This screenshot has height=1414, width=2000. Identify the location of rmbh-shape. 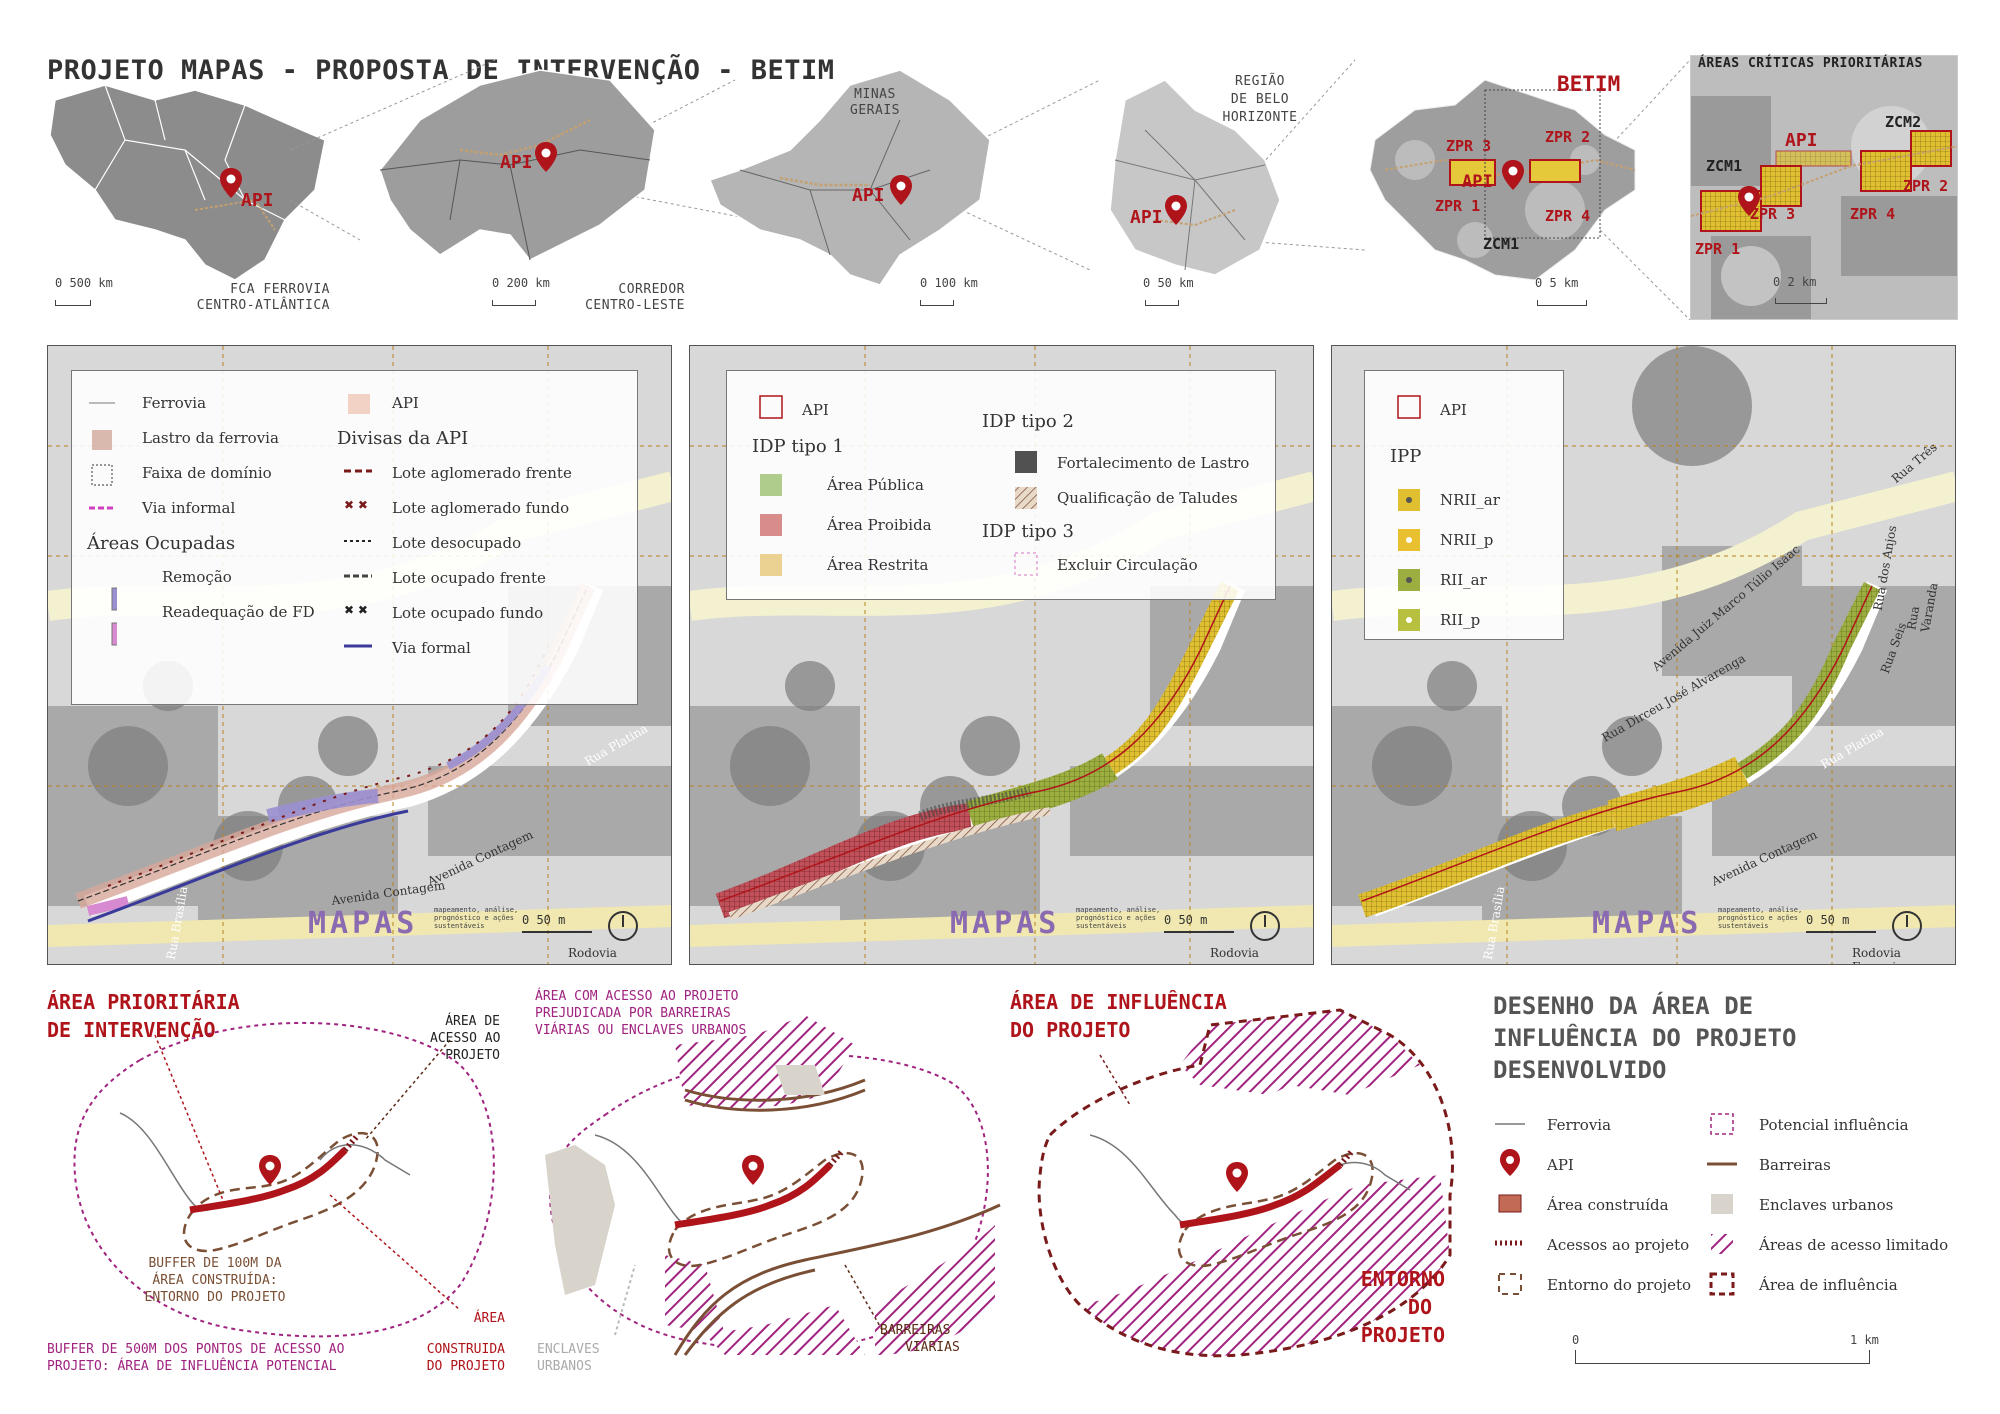
(1195, 177).